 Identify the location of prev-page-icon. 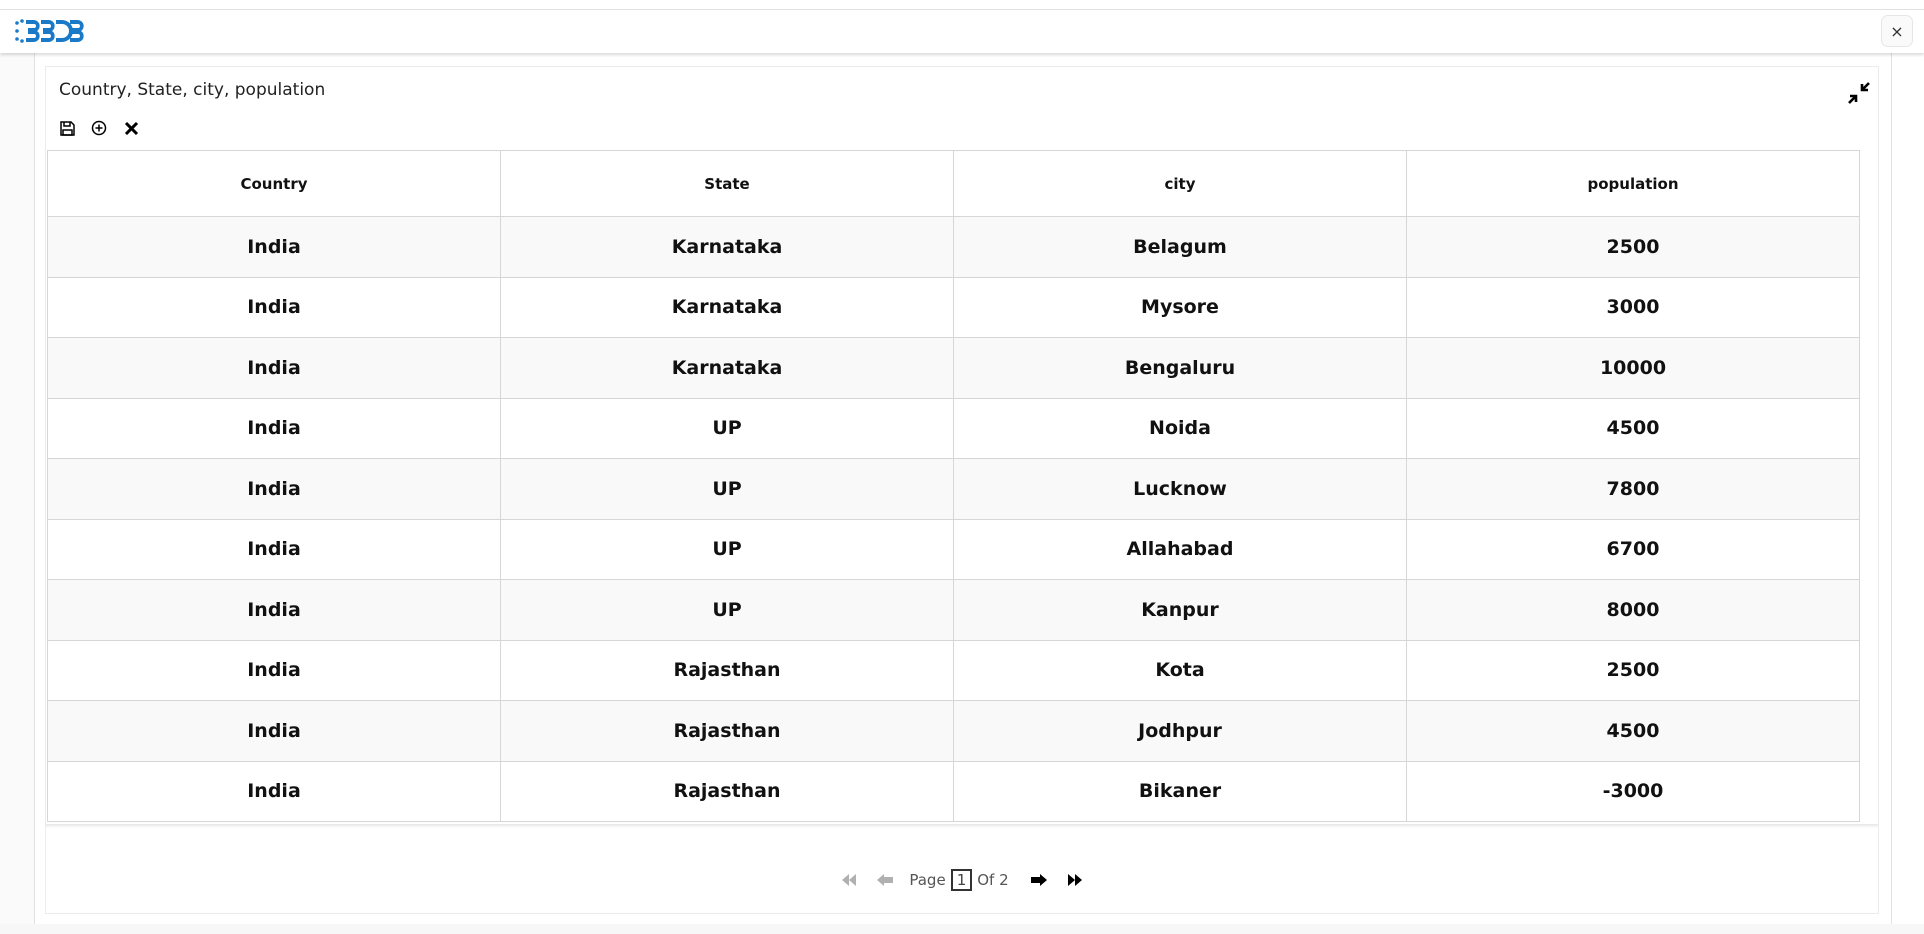
(885, 880).